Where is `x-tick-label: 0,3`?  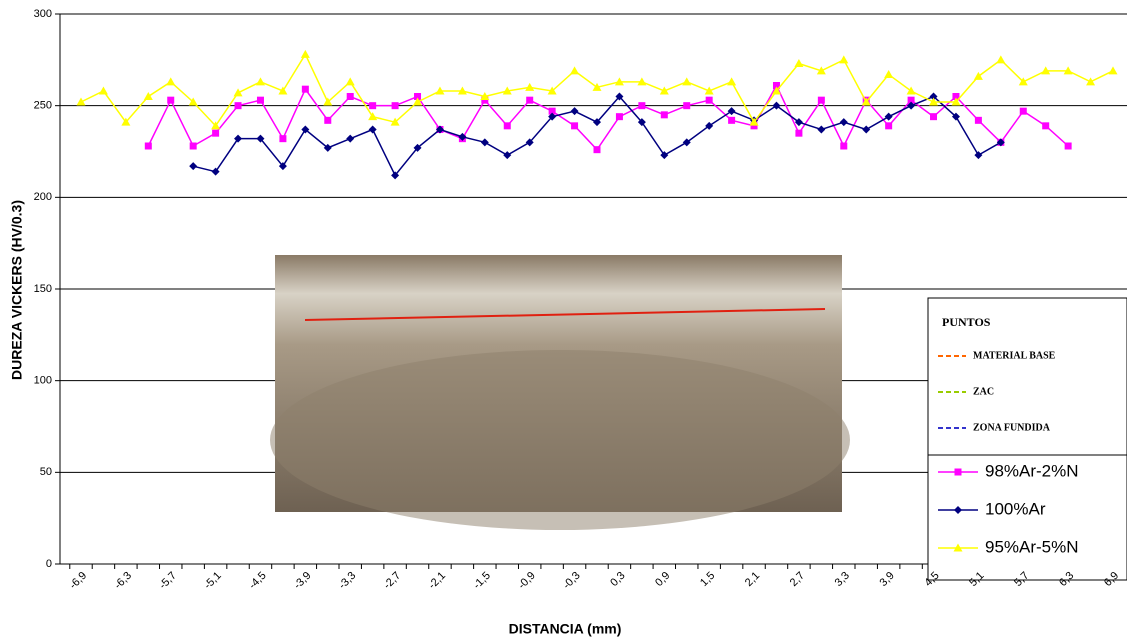 x-tick-label: 0,3 is located at coordinates (617, 579).